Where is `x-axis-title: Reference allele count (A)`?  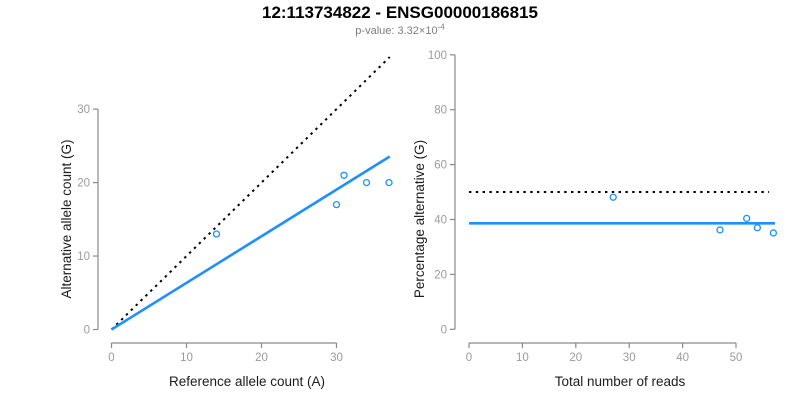
x-axis-title: Reference allele count (A) is located at coordinates (247, 381).